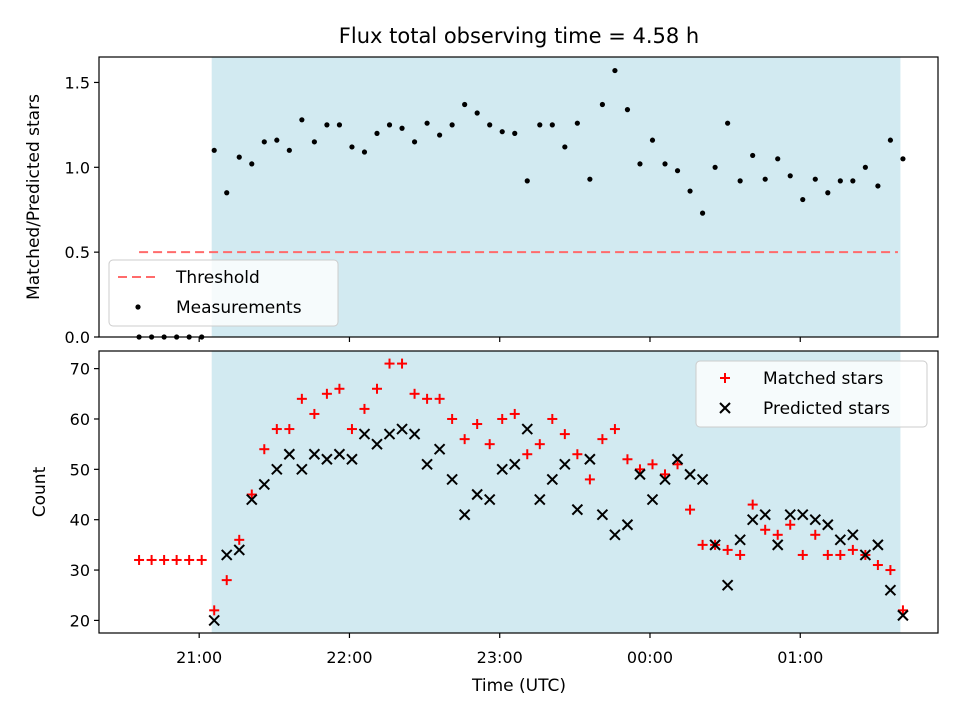 The width and height of the screenshot is (960, 720). I want to click on x-tick-label: 23:00, so click(500, 657).